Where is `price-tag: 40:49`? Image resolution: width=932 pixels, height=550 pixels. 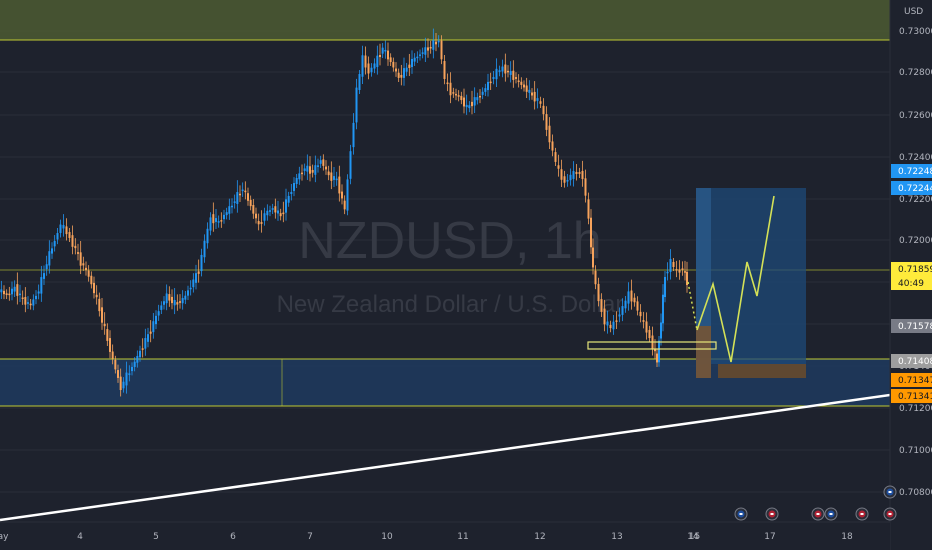
price-tag: 40:49 is located at coordinates (911, 284).